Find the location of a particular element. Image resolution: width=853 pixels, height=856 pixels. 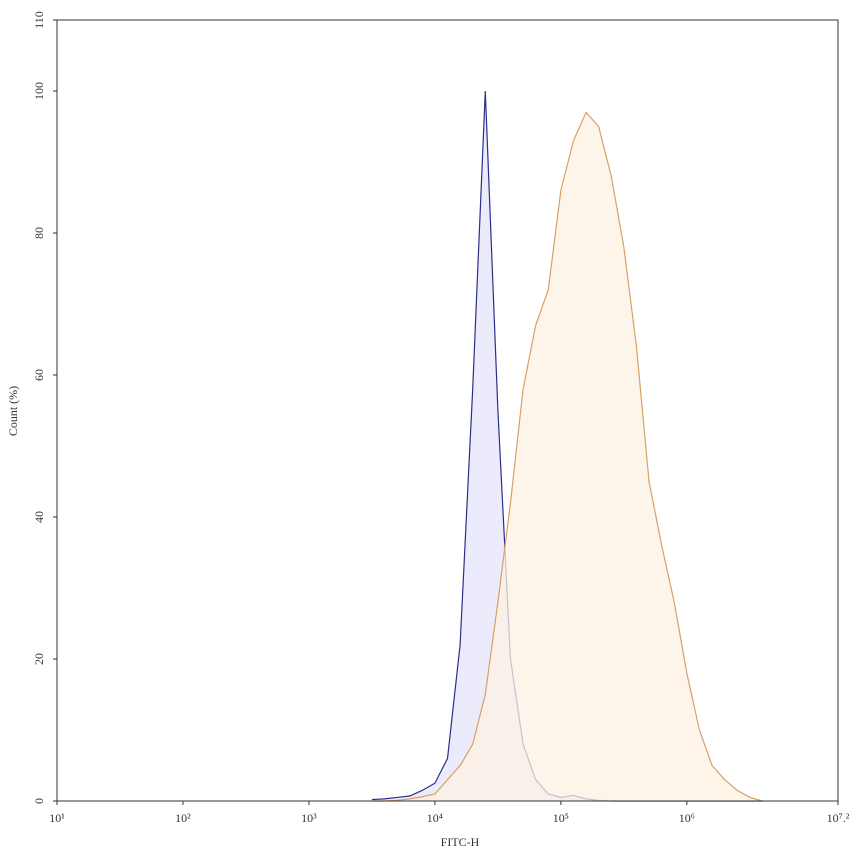

y-tick-label: 60 is located at coordinates (39, 375).